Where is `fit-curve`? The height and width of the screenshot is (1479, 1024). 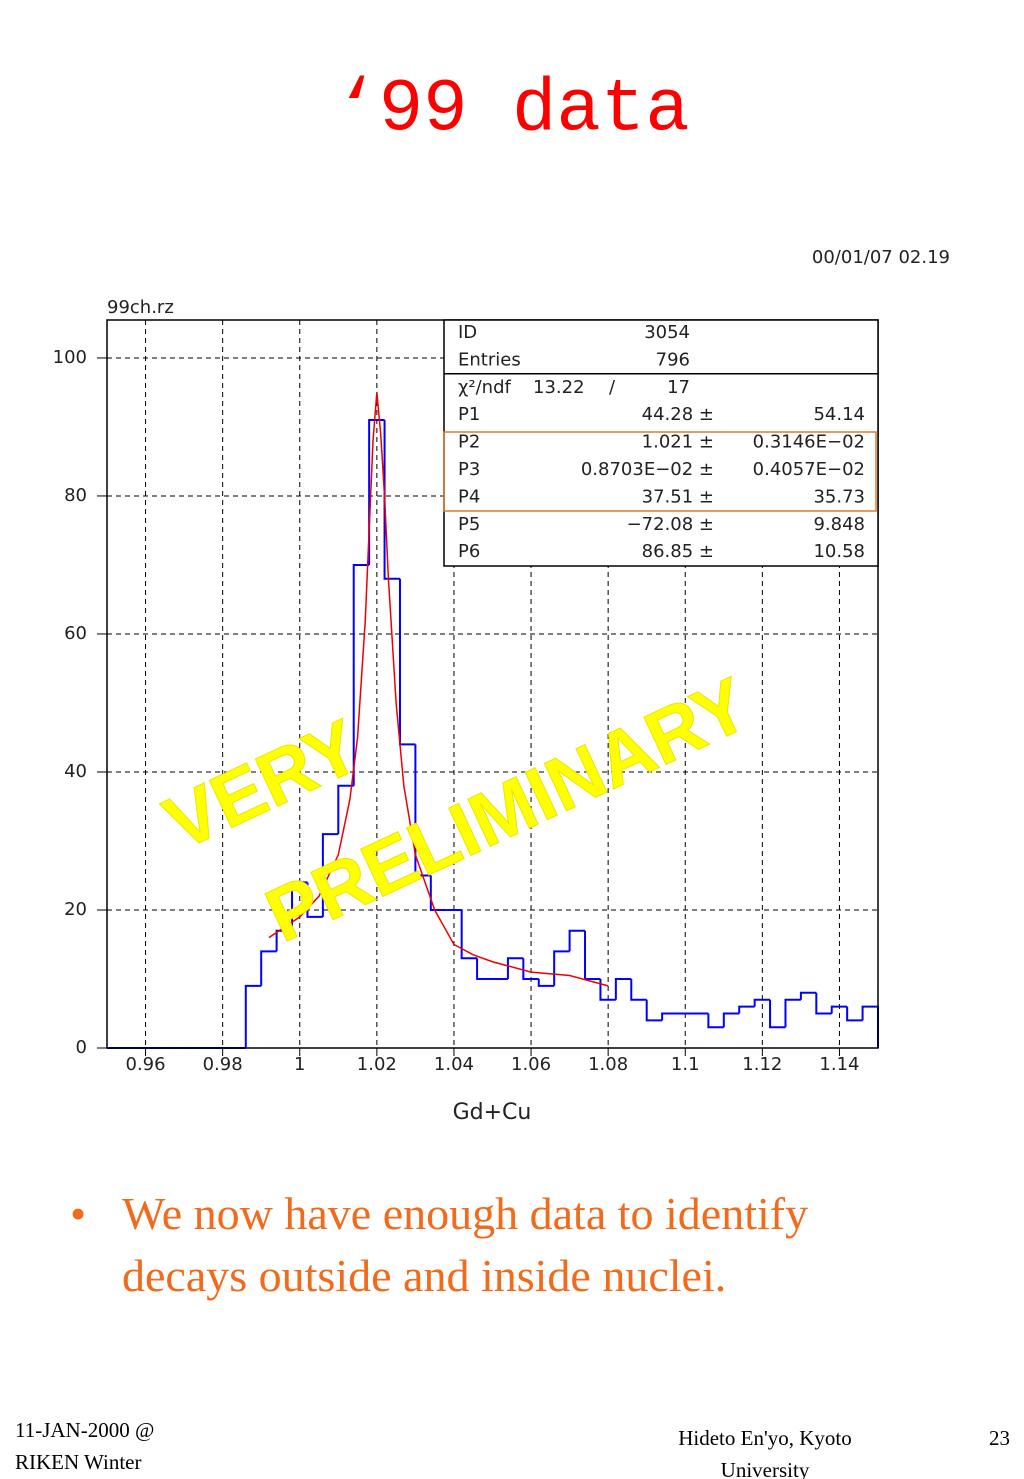
fit-curve is located at coordinates (438, 689).